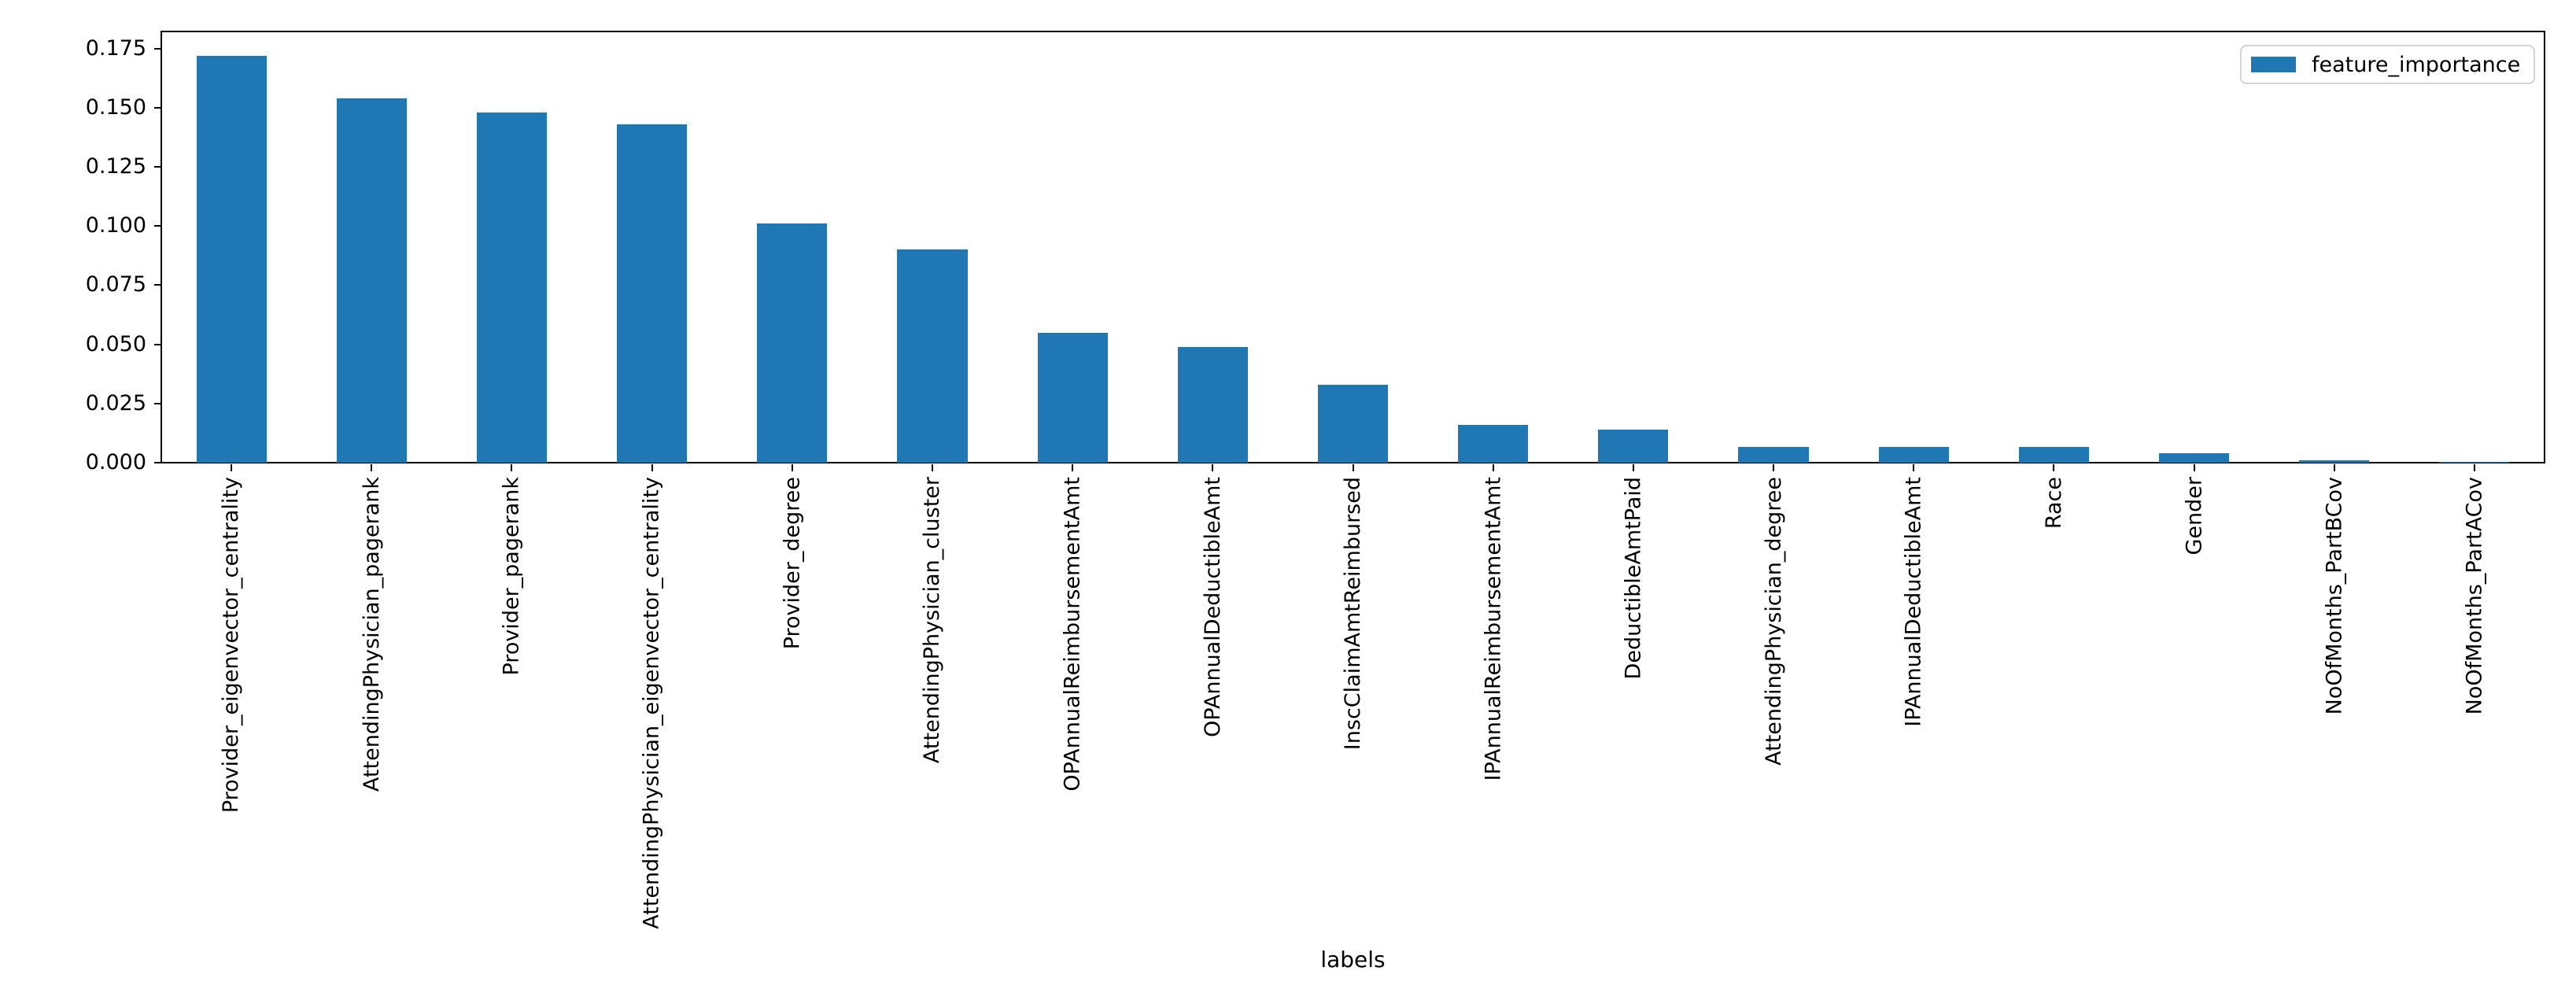  I want to click on x-tick-label: OPAnnualReimbursementAmt, so click(1073, 634).